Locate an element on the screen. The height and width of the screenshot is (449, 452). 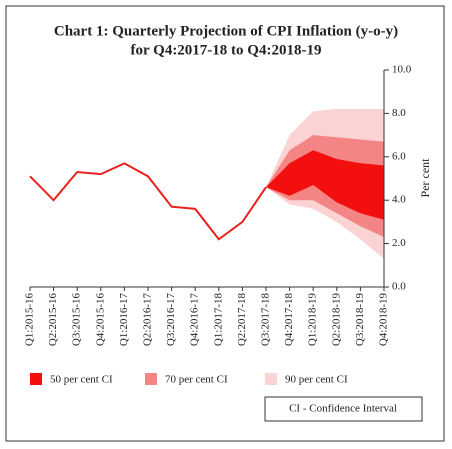
x-tick-label: Q2:2018-19 is located at coordinates (336, 320).